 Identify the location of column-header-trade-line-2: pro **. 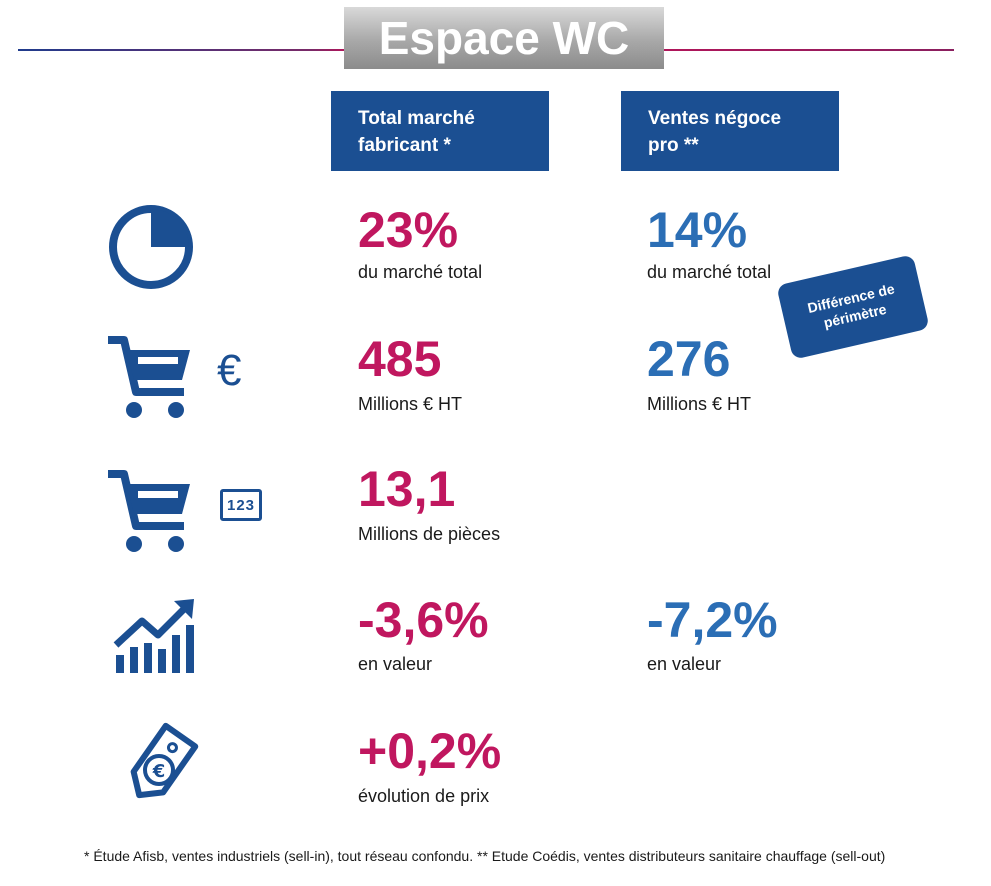
(673, 145).